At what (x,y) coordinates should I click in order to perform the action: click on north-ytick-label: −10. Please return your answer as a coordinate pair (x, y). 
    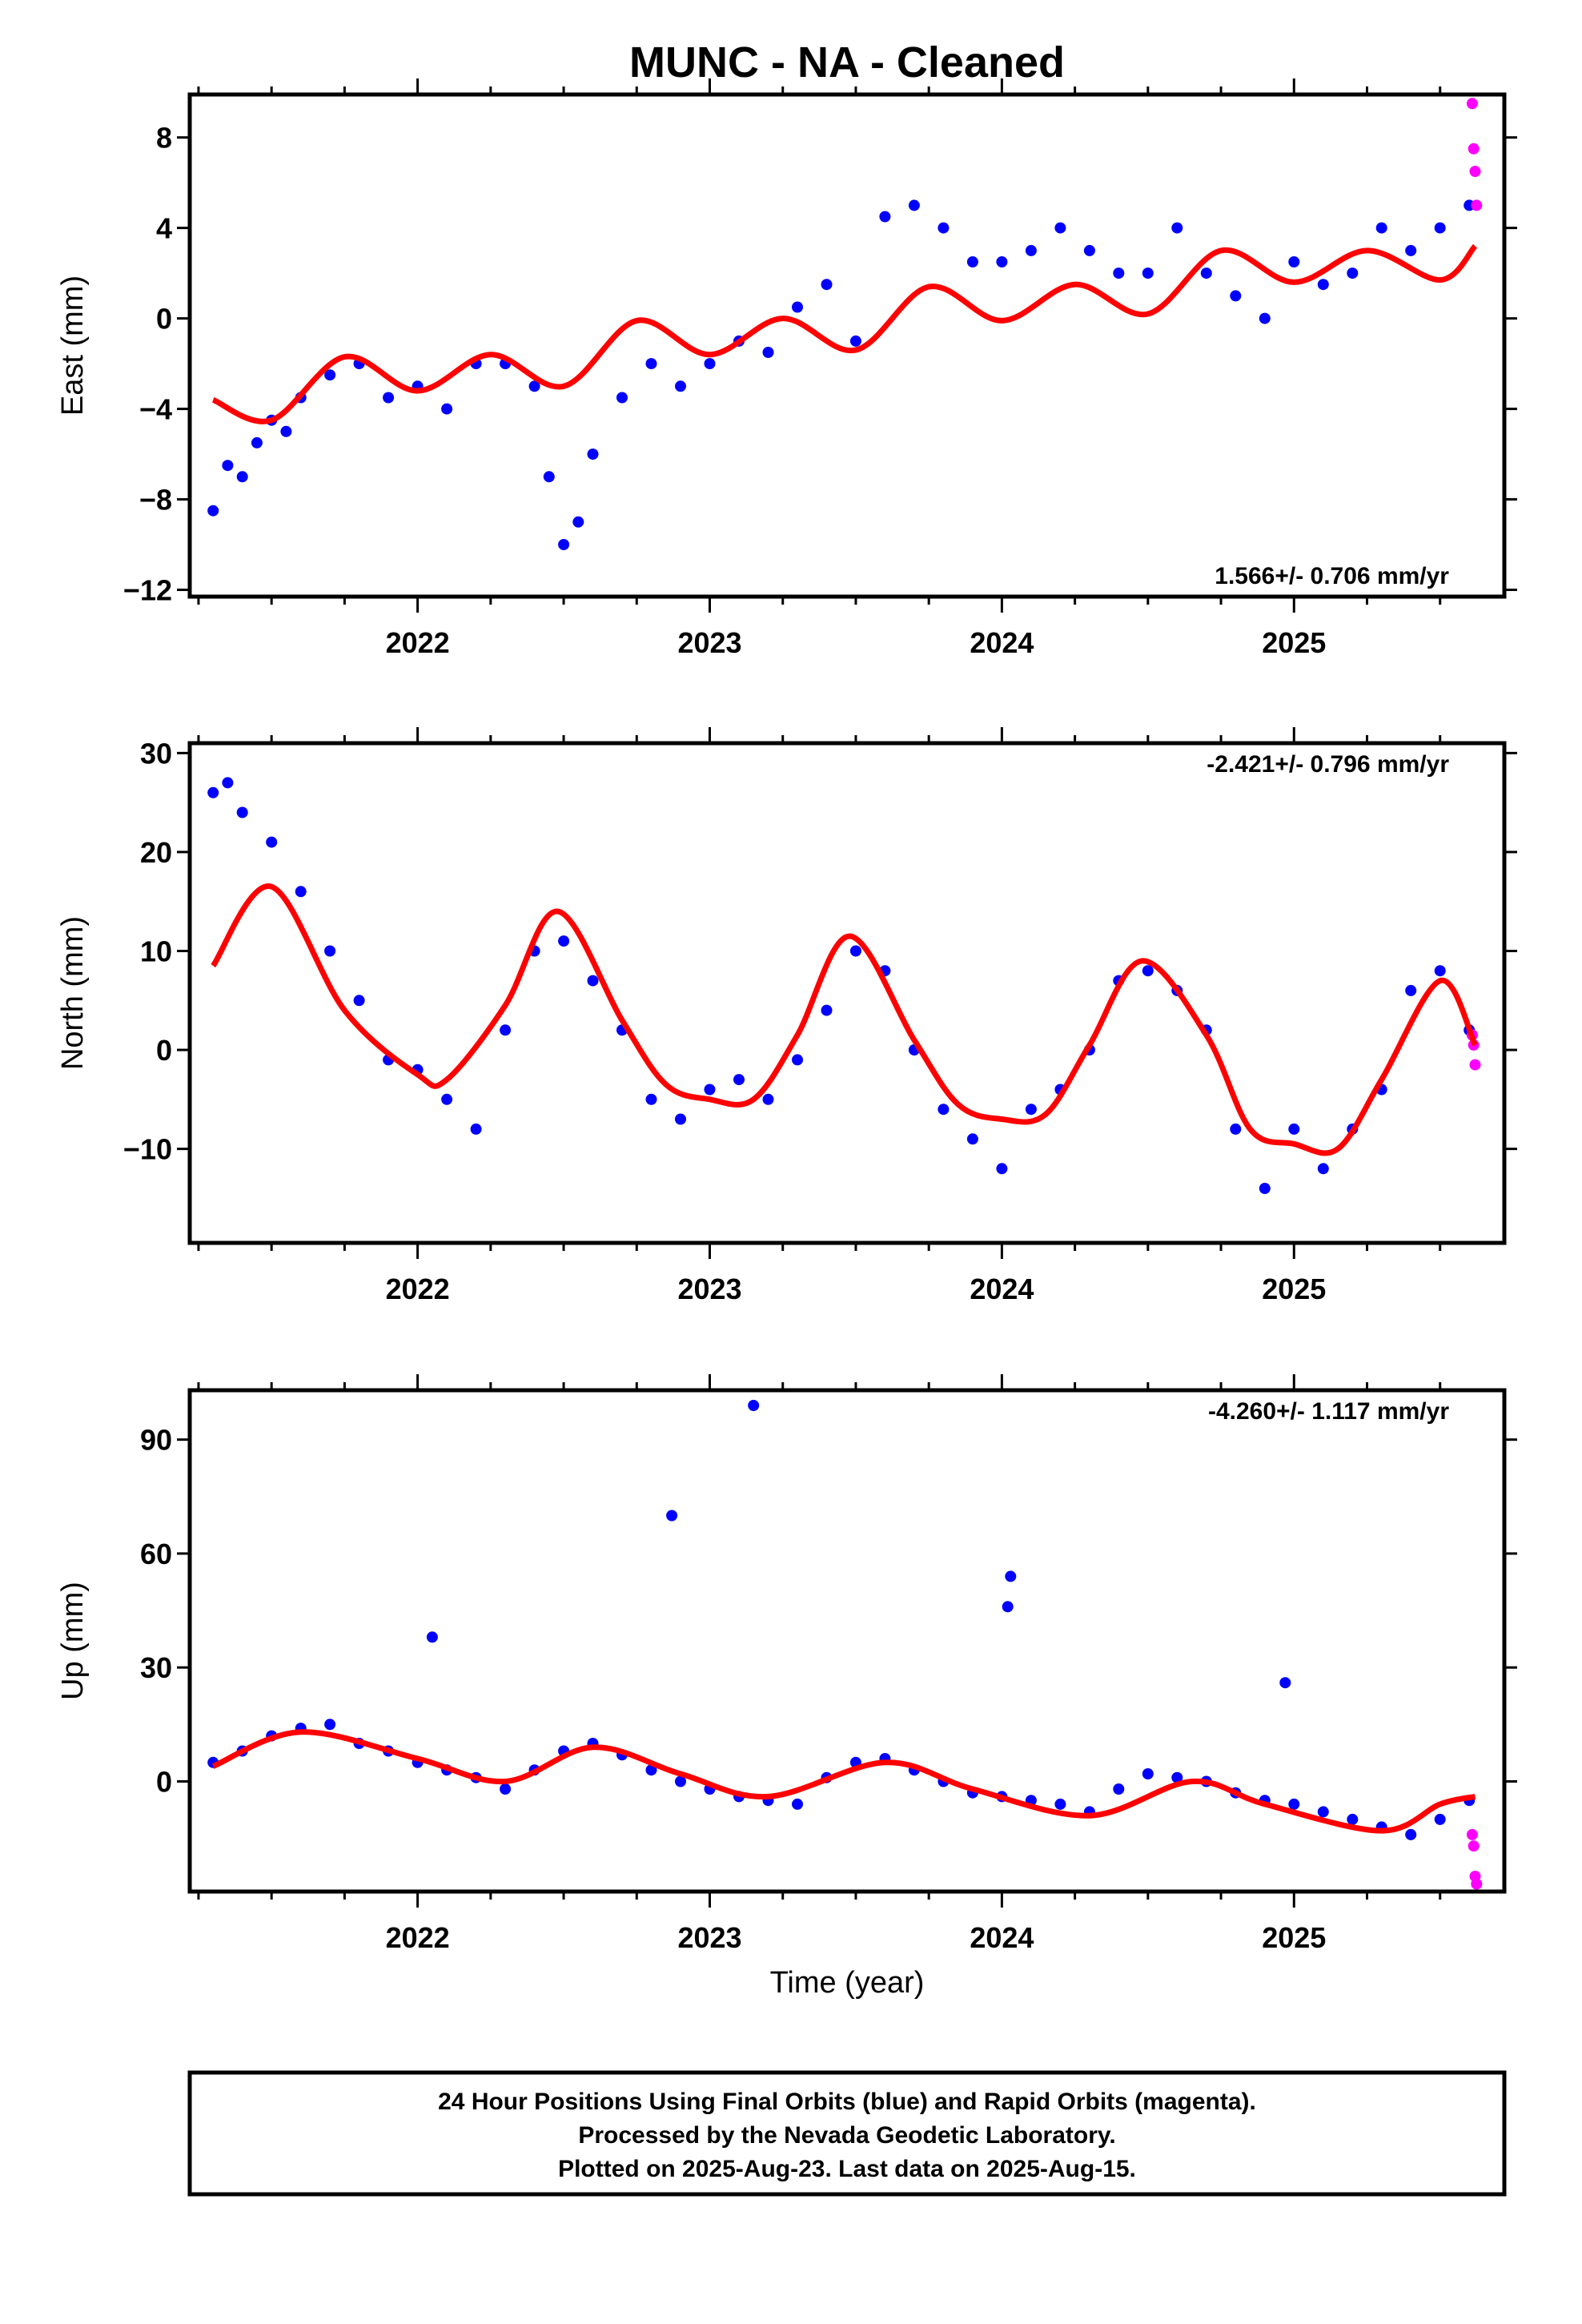
    Looking at the image, I should click on (147, 1149).